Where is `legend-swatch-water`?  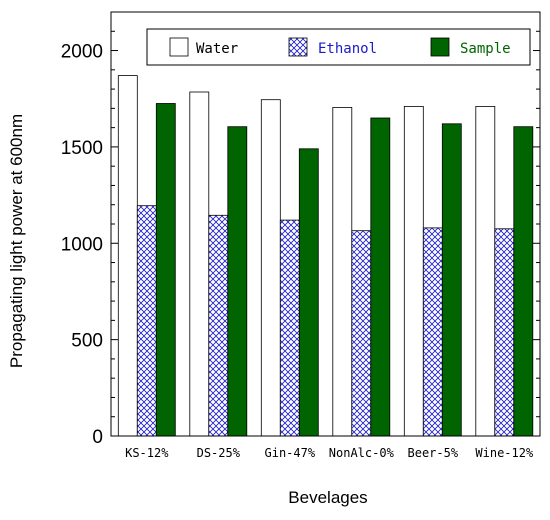 legend-swatch-water is located at coordinates (179, 47).